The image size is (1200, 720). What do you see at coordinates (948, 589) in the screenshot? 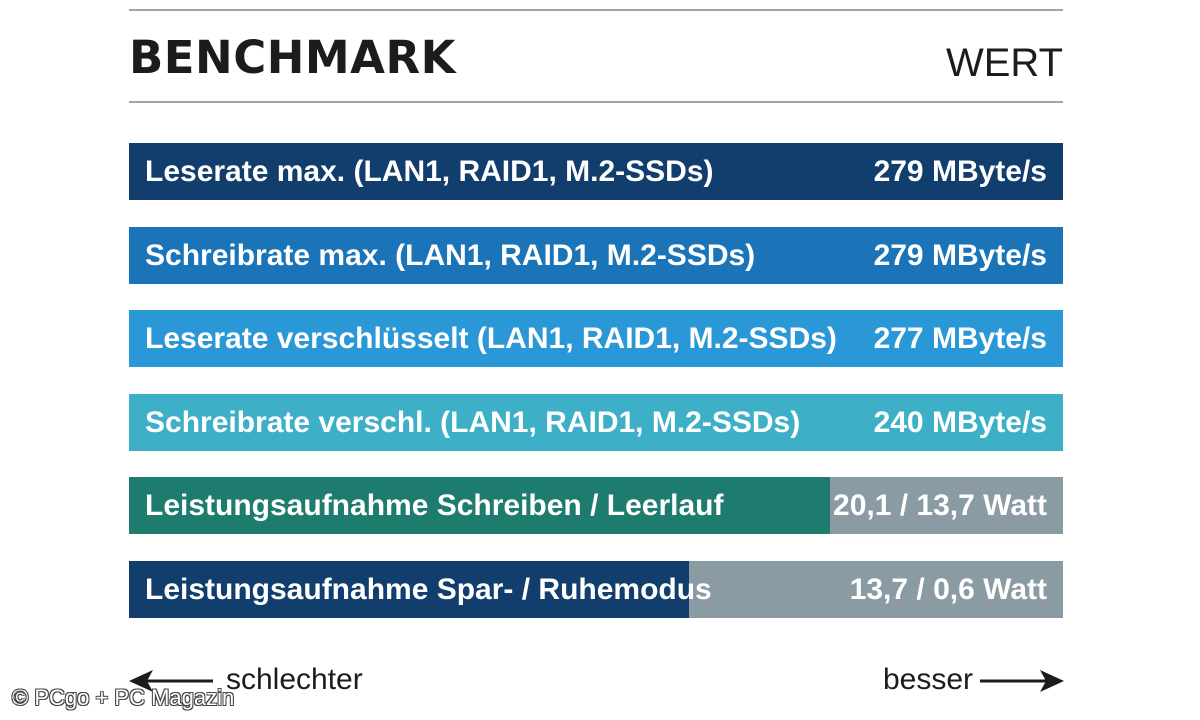
I see `bar-value: 13,7 / 0,6 Watt` at bounding box center [948, 589].